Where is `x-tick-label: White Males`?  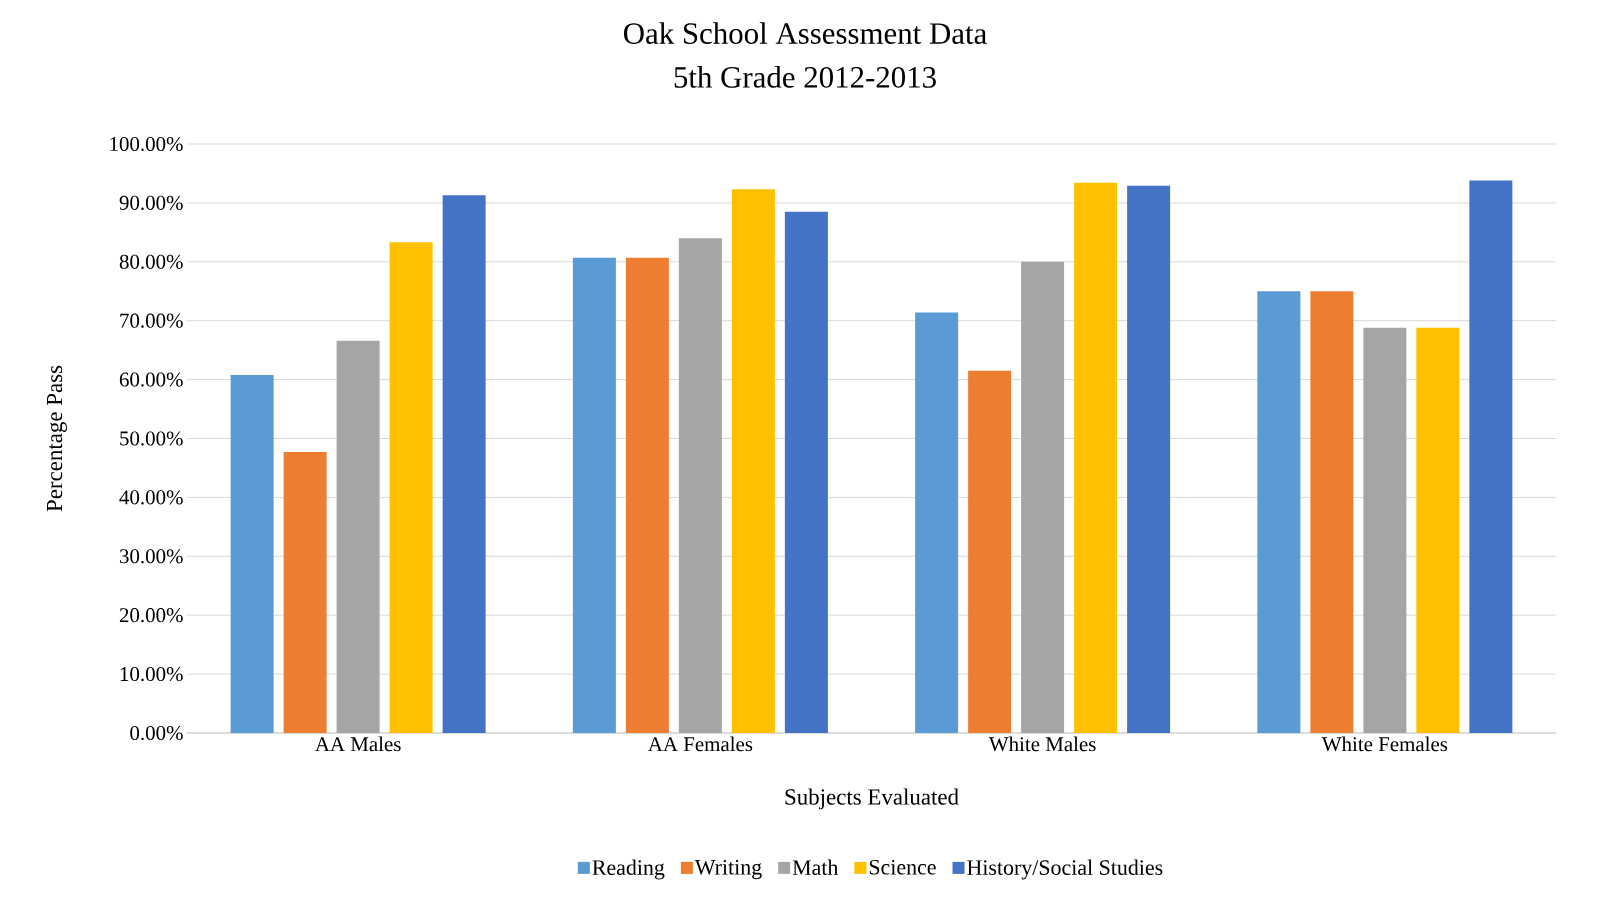
x-tick-label: White Males is located at coordinates (1042, 744).